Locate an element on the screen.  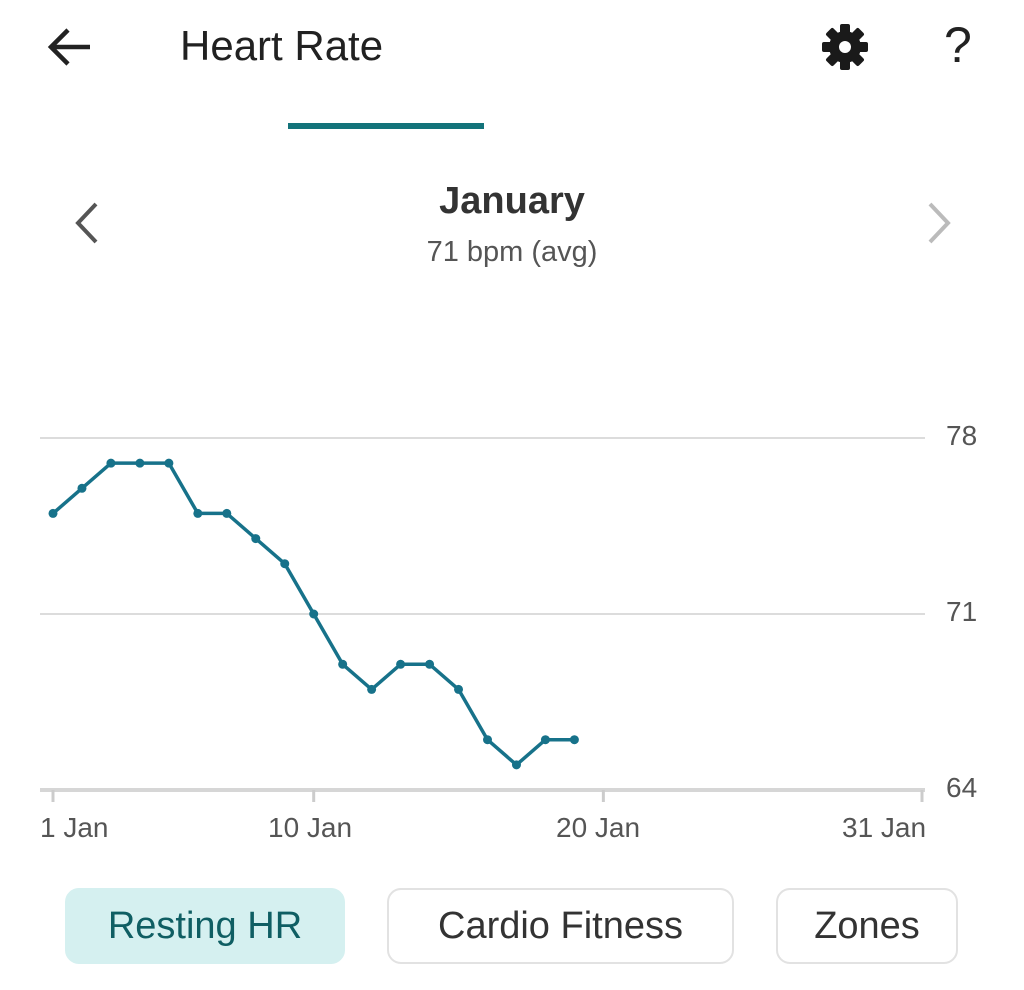
previous-month-button is located at coordinates (86, 225).